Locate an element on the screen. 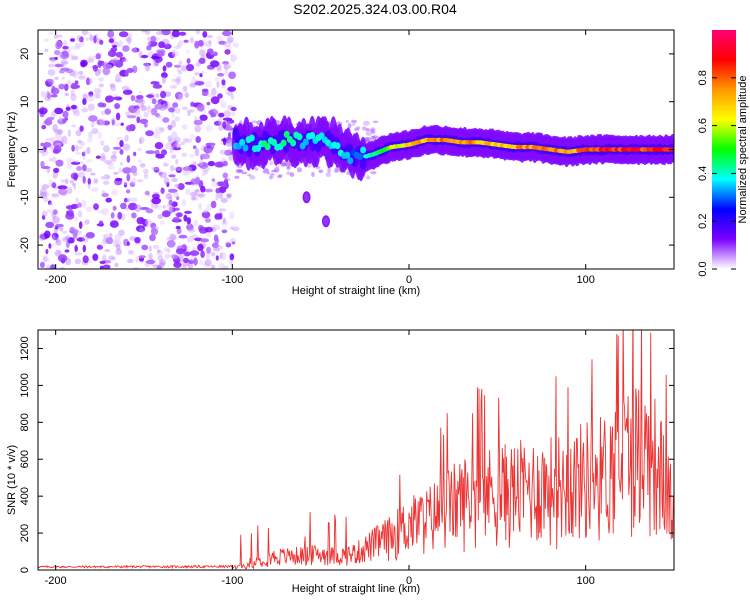  side-blob is located at coordinates (326, 221).